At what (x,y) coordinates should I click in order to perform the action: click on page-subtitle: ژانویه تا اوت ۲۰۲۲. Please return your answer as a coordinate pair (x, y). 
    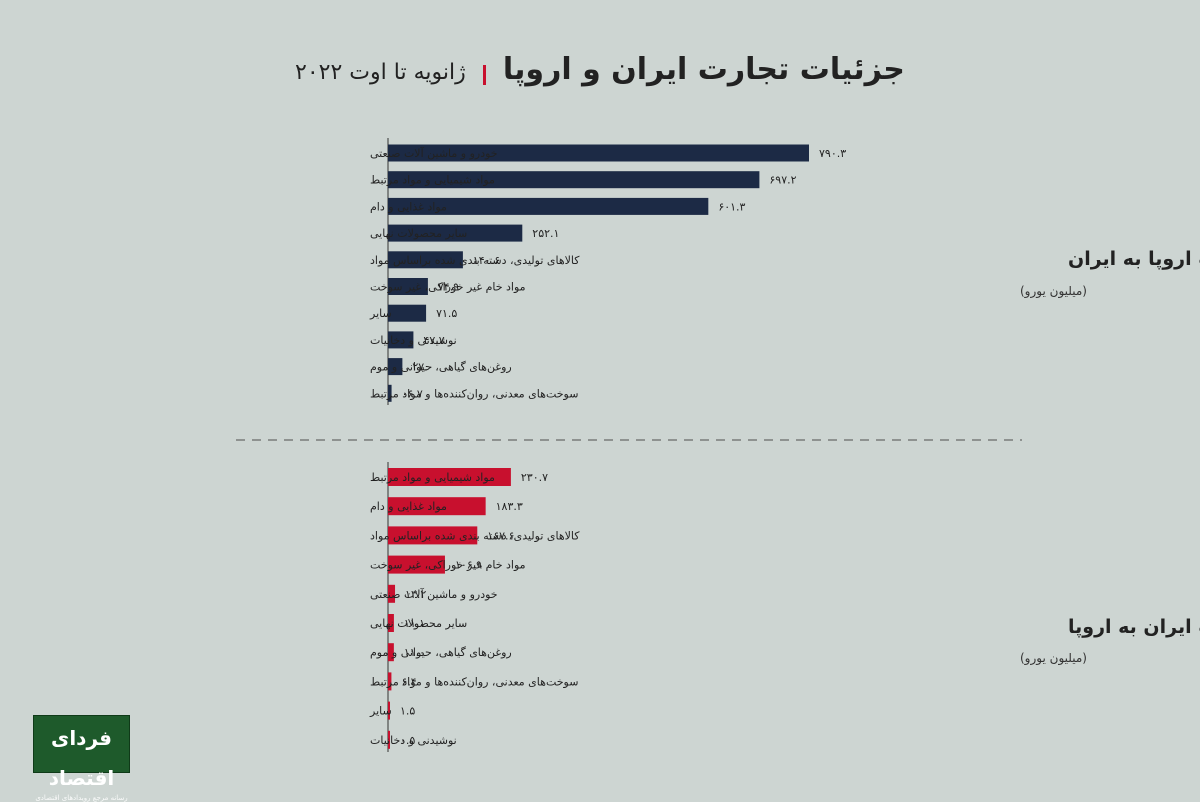
    Looking at the image, I should click on (380, 72).